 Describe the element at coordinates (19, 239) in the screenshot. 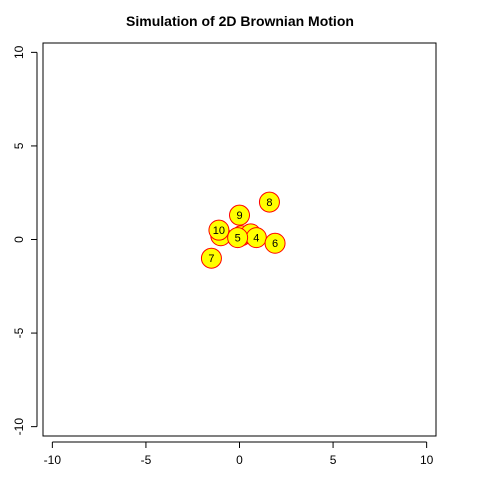

I see `y-tick-label: 0` at that location.